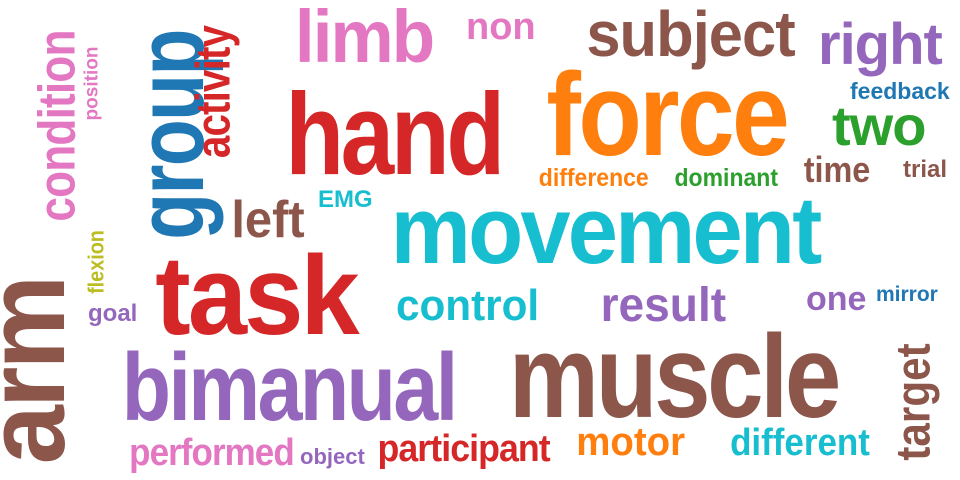  I want to click on word-left: left, so click(268, 220).